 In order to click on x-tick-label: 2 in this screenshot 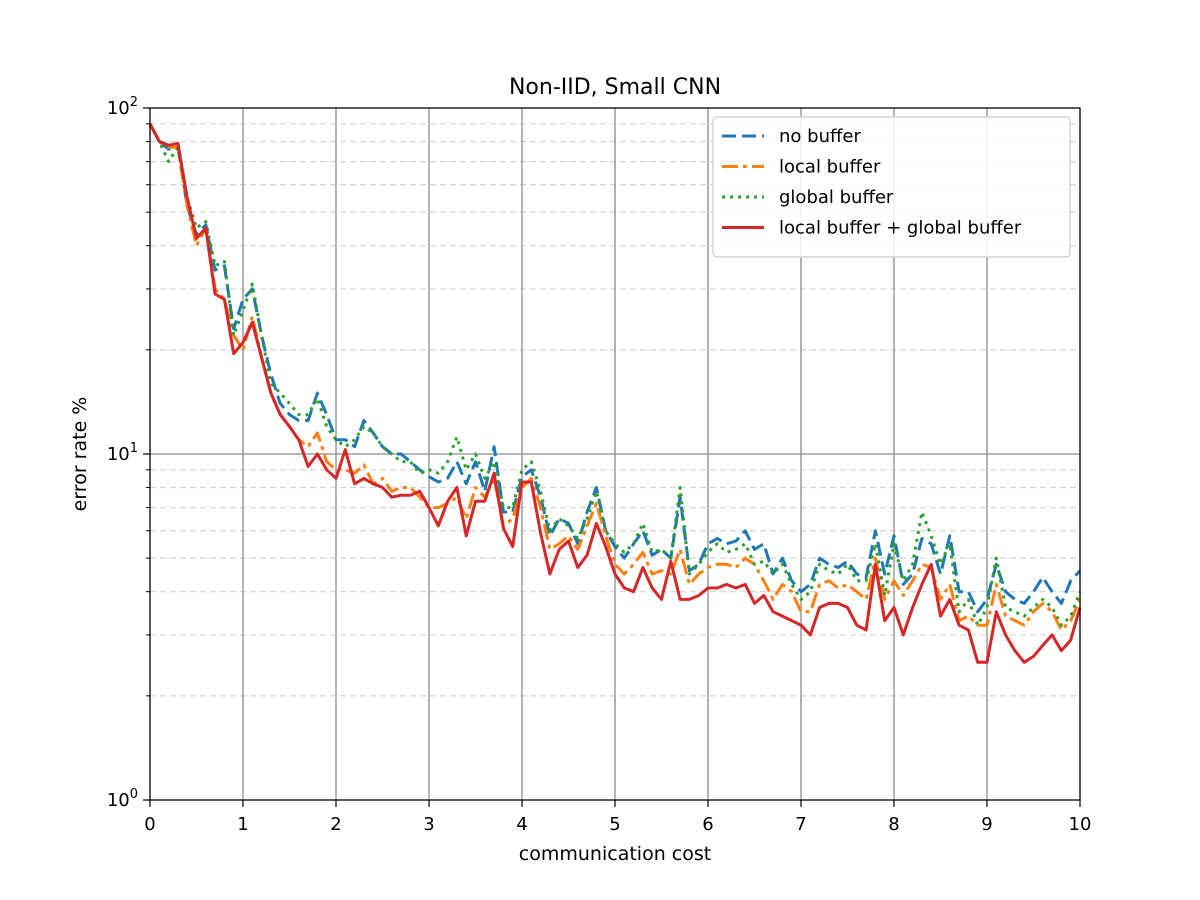, I will do `click(335, 824)`.